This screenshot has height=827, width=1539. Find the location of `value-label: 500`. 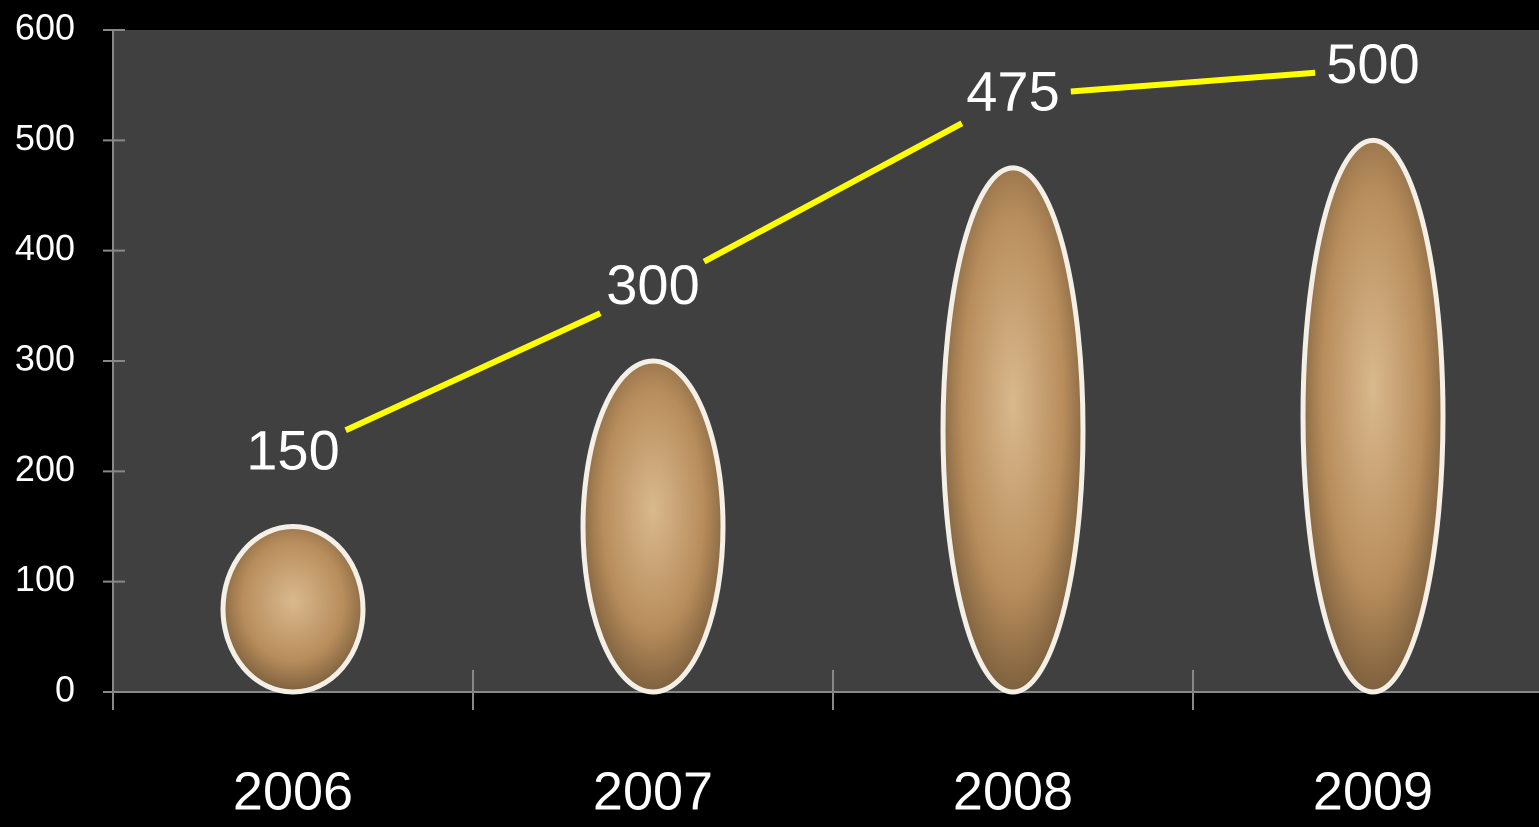

value-label: 500 is located at coordinates (1372, 63).